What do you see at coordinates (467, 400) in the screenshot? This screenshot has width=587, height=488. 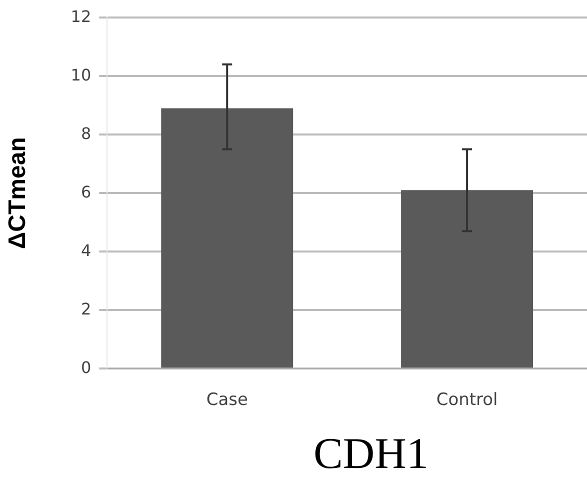 I see `x-tick-label: Control` at bounding box center [467, 400].